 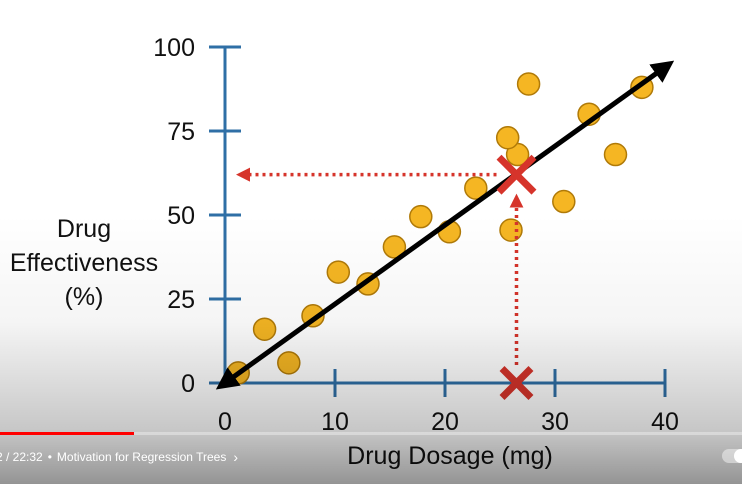 I want to click on progress-bar, so click(x=371, y=433).